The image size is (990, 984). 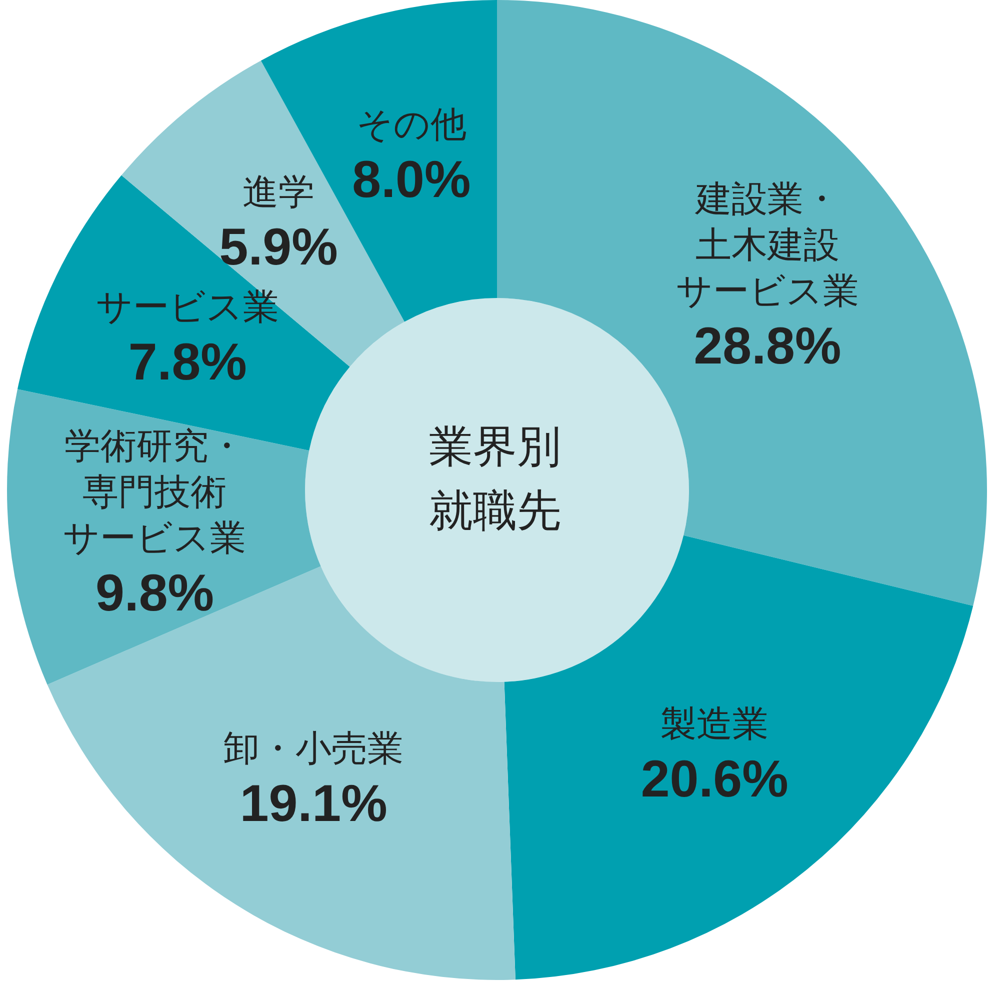 I want to click on slice-label: 進学, so click(x=278, y=192).